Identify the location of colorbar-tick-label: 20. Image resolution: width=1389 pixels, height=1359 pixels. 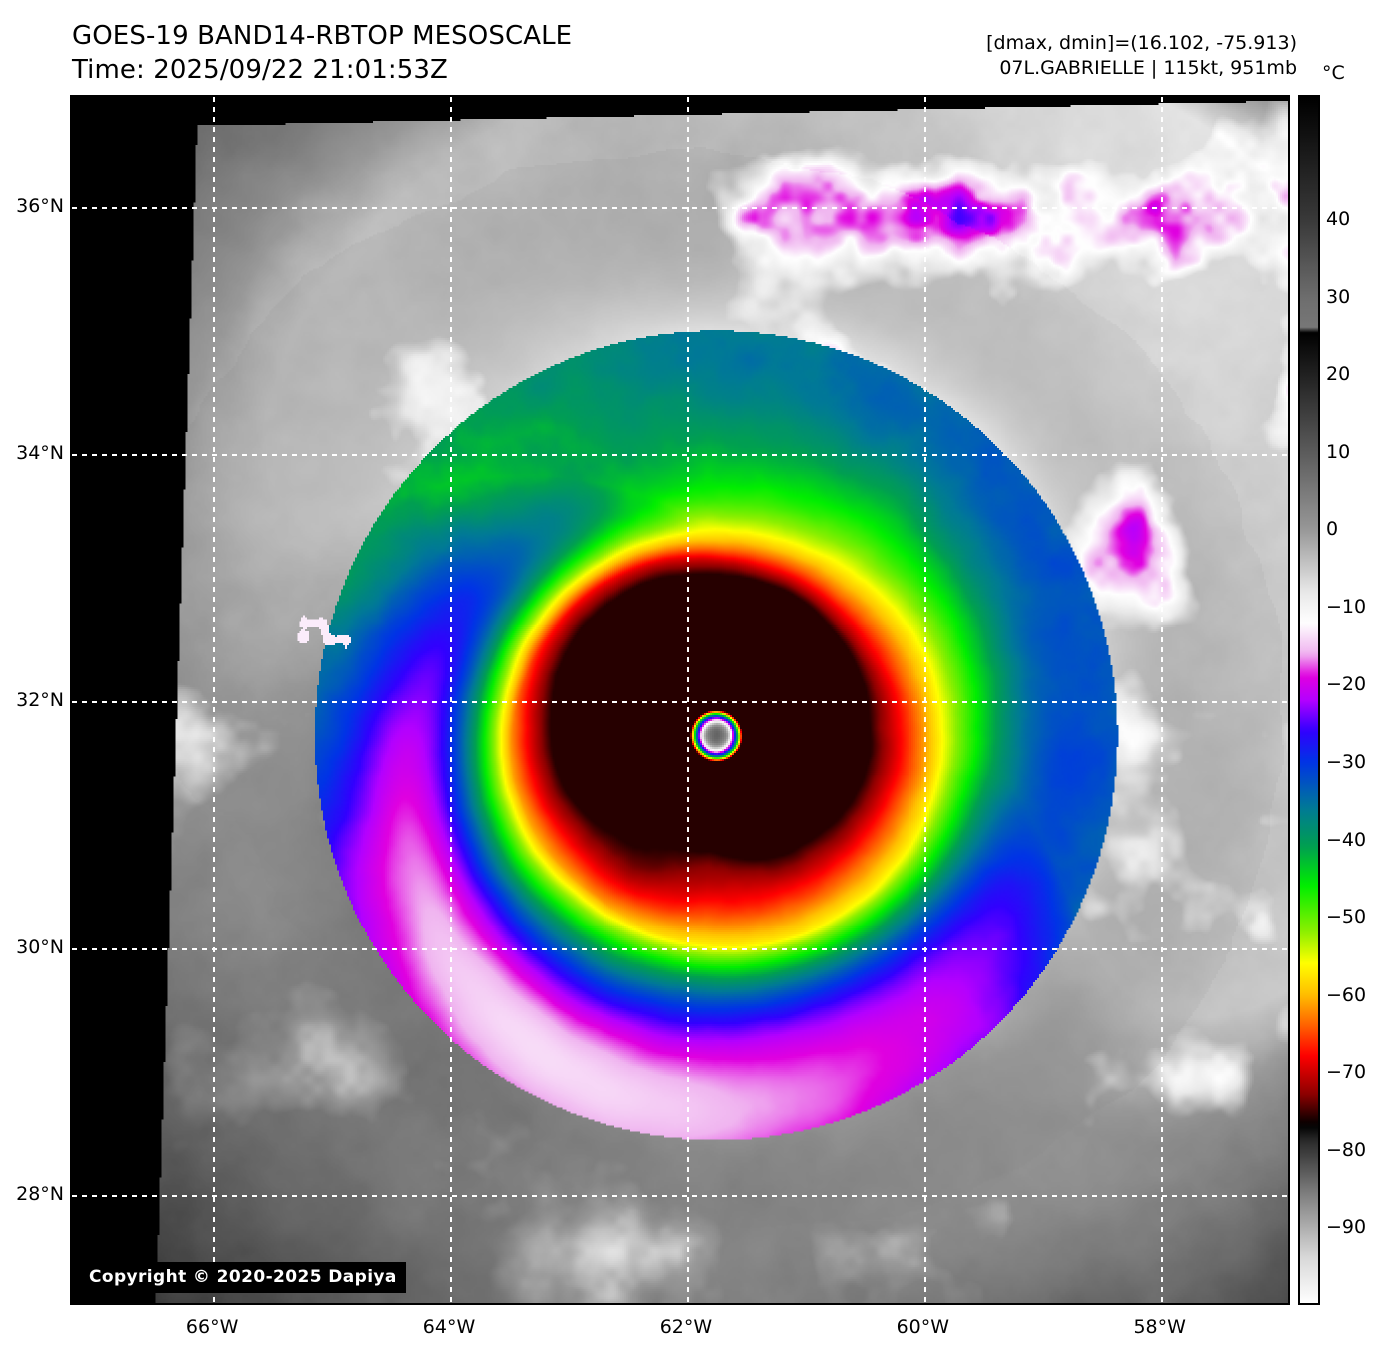
(1338, 374).